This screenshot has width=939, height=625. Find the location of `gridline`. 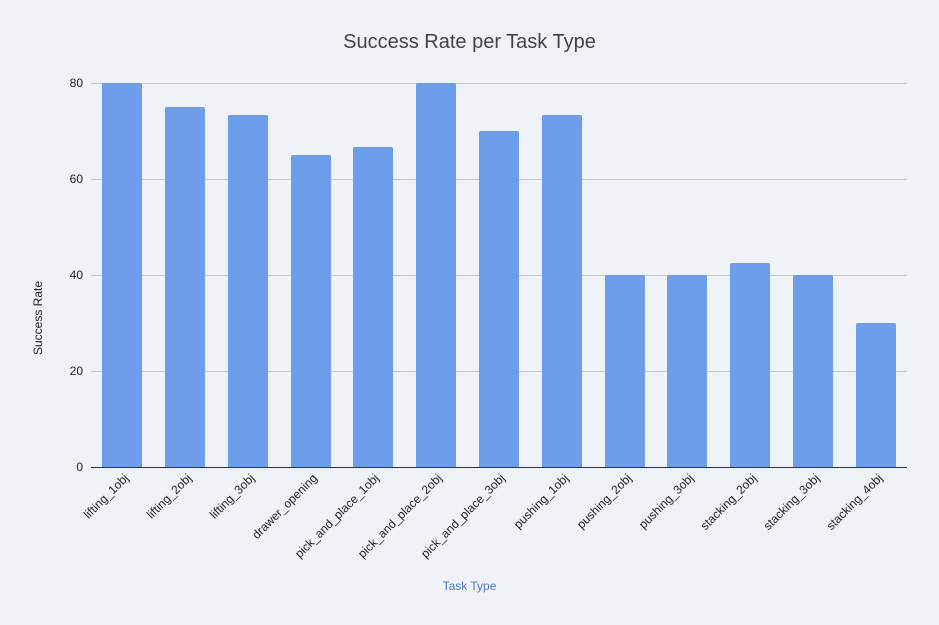

gridline is located at coordinates (499, 83).